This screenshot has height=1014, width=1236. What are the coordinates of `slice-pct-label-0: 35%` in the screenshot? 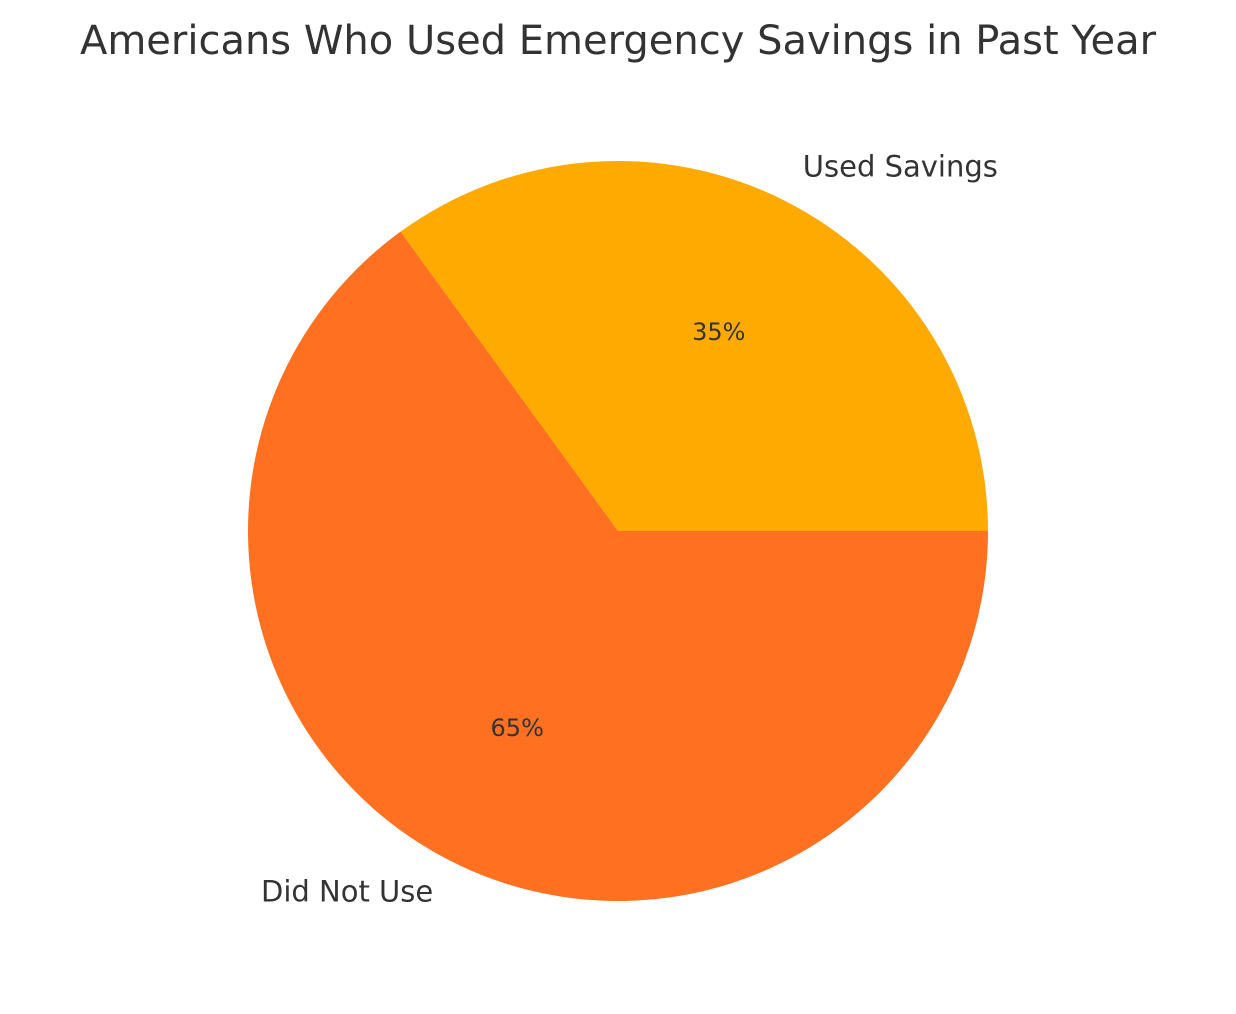 It's located at (718, 332).